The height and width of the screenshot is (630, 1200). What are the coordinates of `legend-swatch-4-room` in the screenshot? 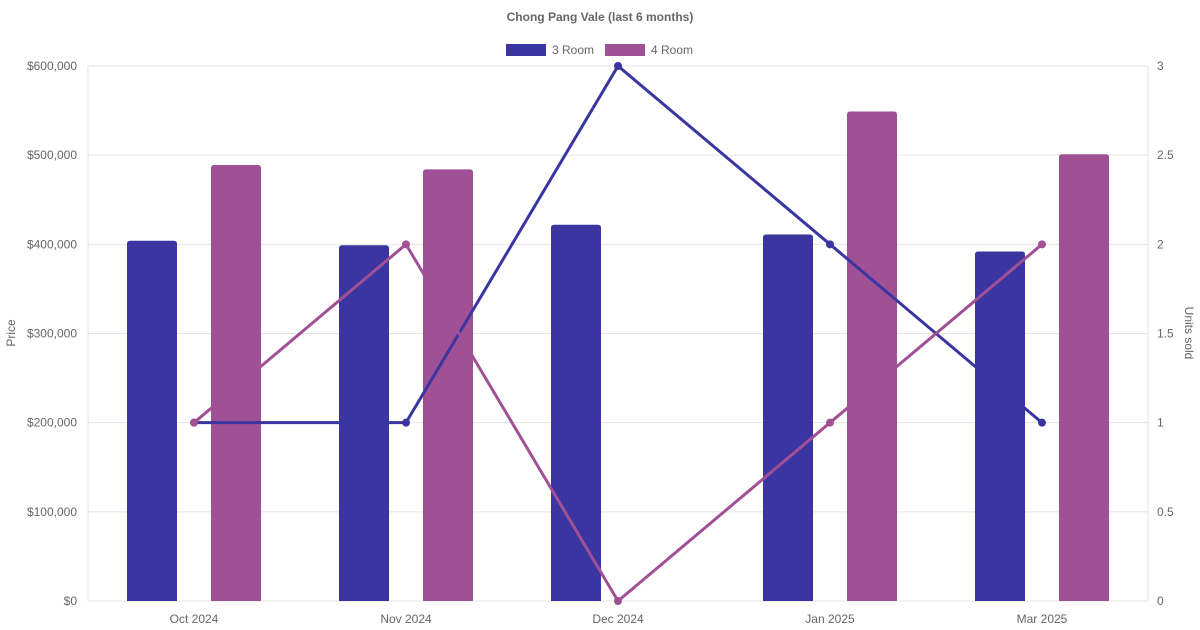 It's located at (625, 50).